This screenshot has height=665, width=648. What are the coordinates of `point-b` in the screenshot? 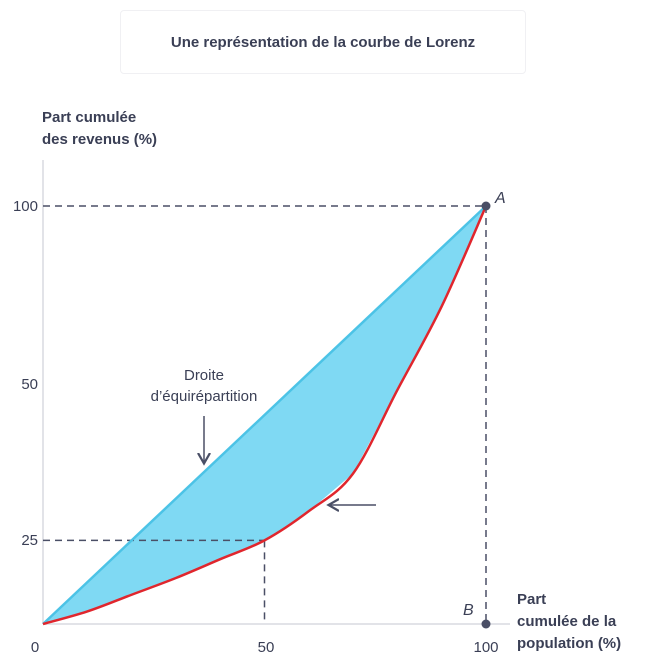 It's located at (486, 624).